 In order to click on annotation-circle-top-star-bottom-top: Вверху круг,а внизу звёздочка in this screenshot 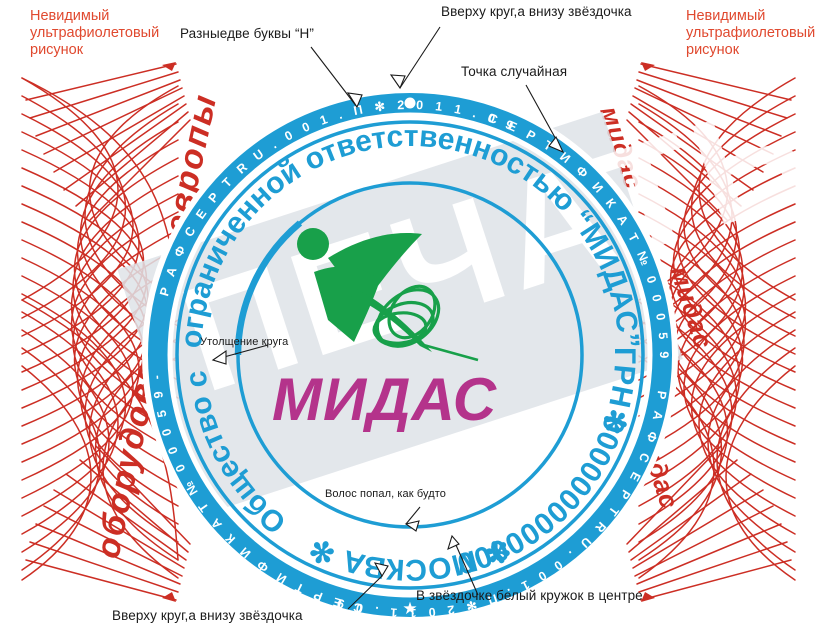, I will do `click(536, 11)`.